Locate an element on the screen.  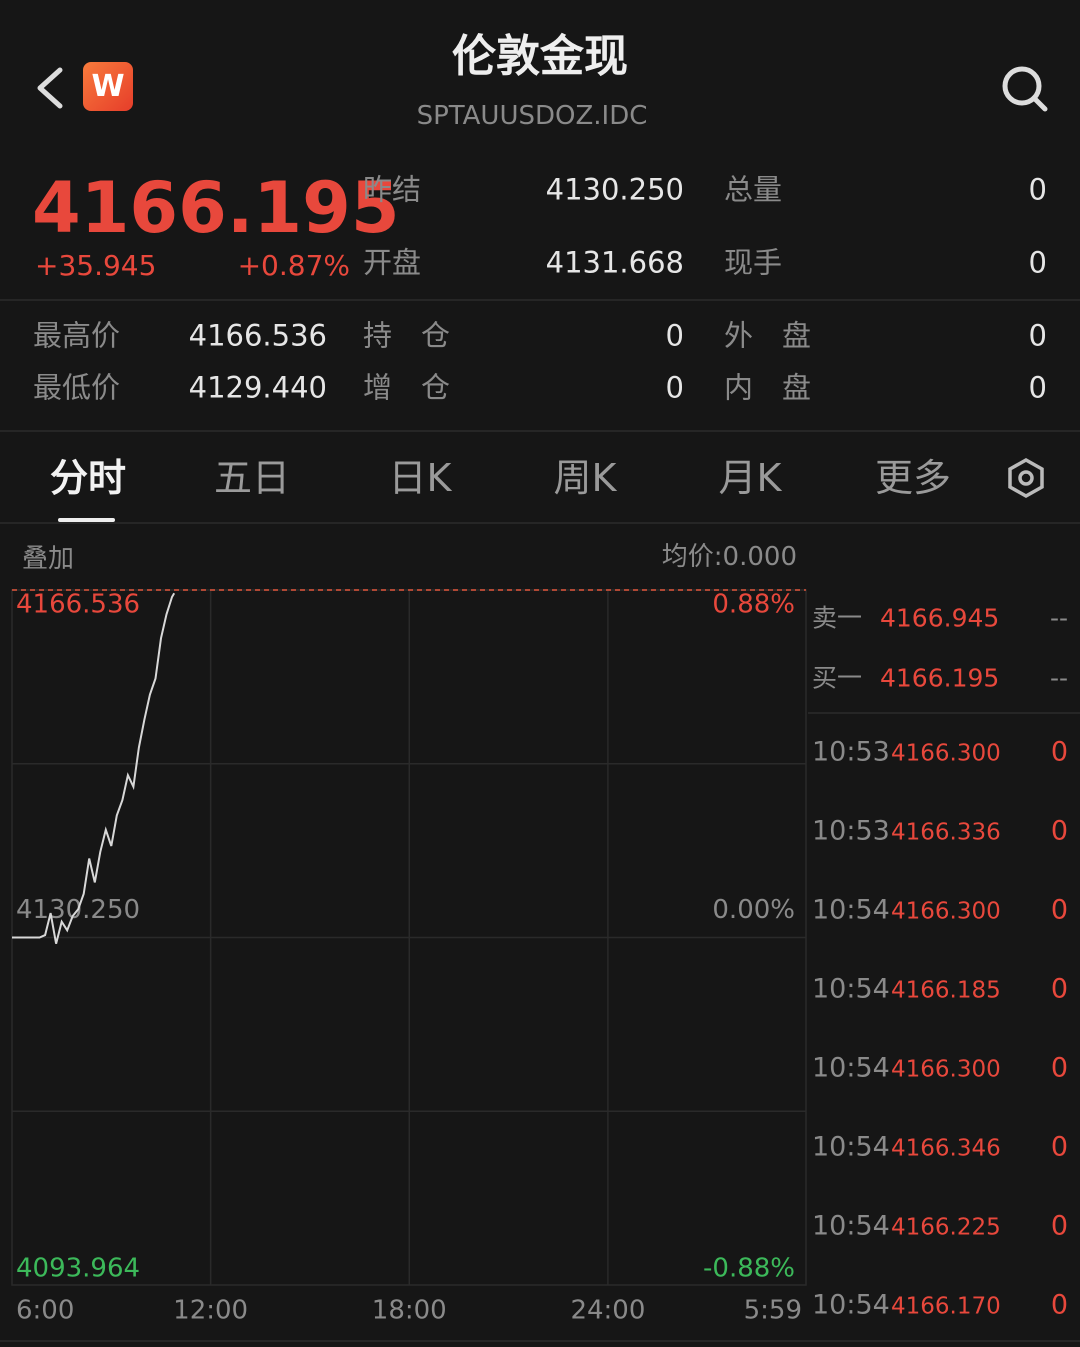
overlay-button: 叠加 is located at coordinates (48, 559).